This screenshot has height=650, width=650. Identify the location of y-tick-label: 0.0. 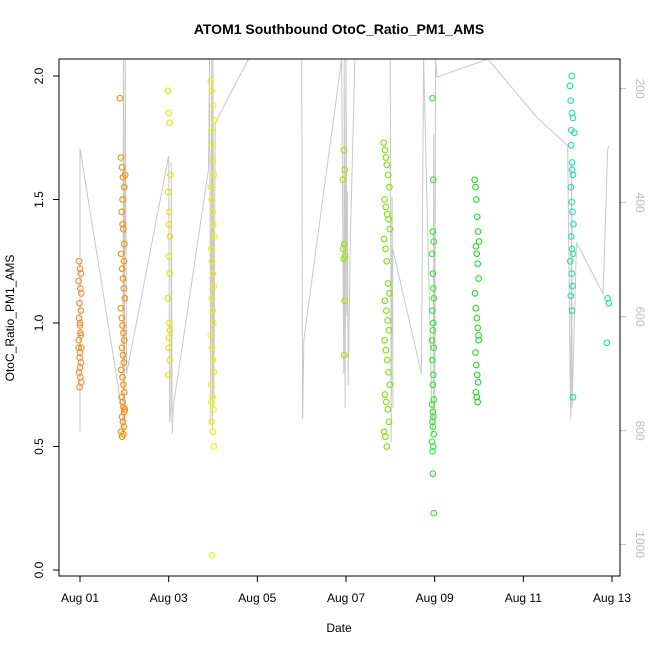
(39, 569).